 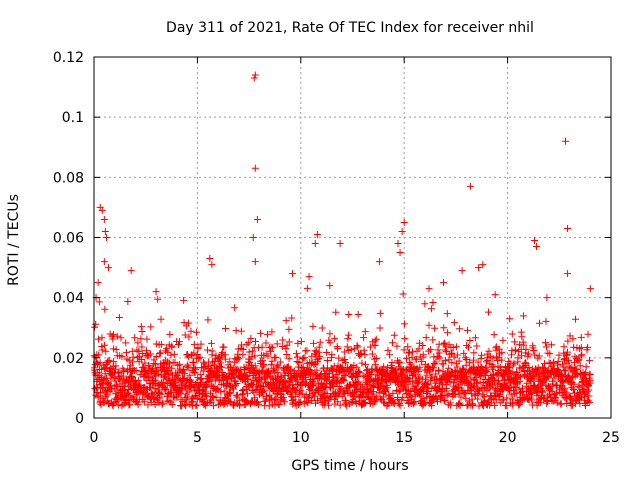 I want to click on x-tick-label: 0, so click(x=94, y=438).